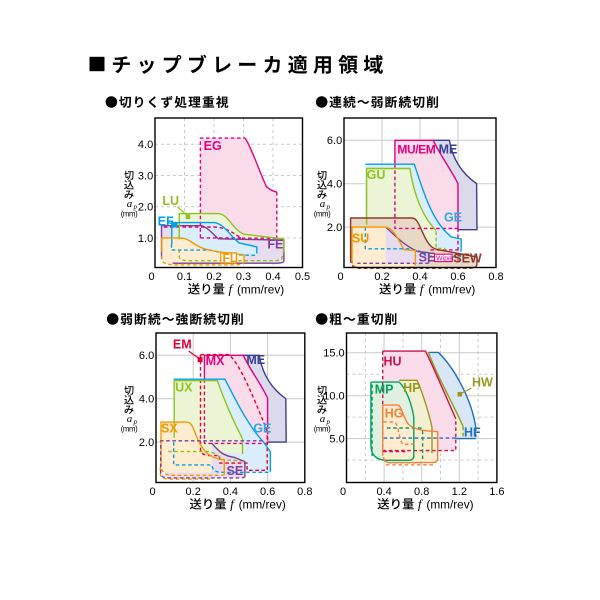 The height and width of the screenshot is (600, 600). I want to click on svg-text: MX, so click(215, 361).